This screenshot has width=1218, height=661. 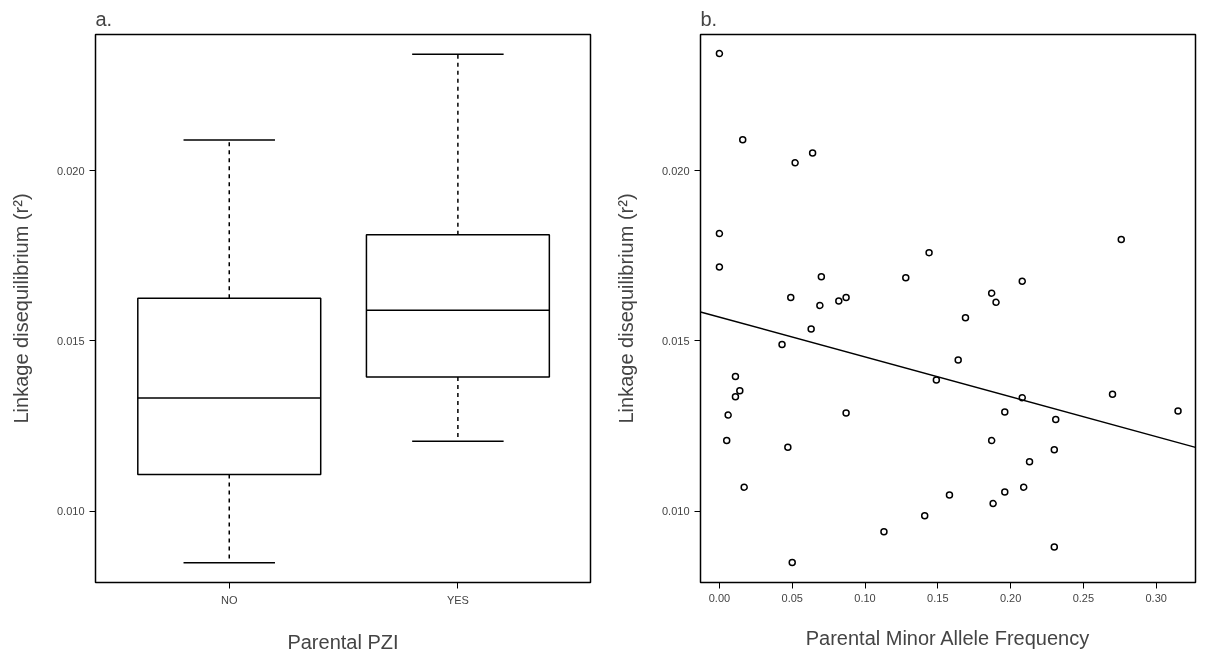 I want to click on x-axis-title: Parental Minor Allele Frequency, so click(x=947, y=637).